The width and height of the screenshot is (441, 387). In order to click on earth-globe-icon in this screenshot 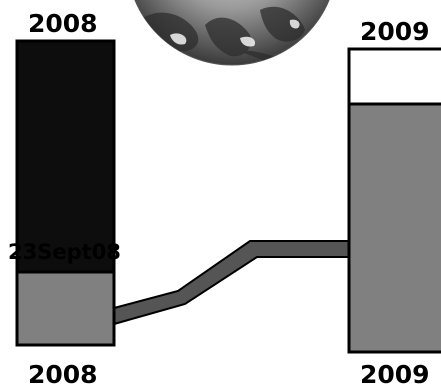, I will do `click(232, 33)`.